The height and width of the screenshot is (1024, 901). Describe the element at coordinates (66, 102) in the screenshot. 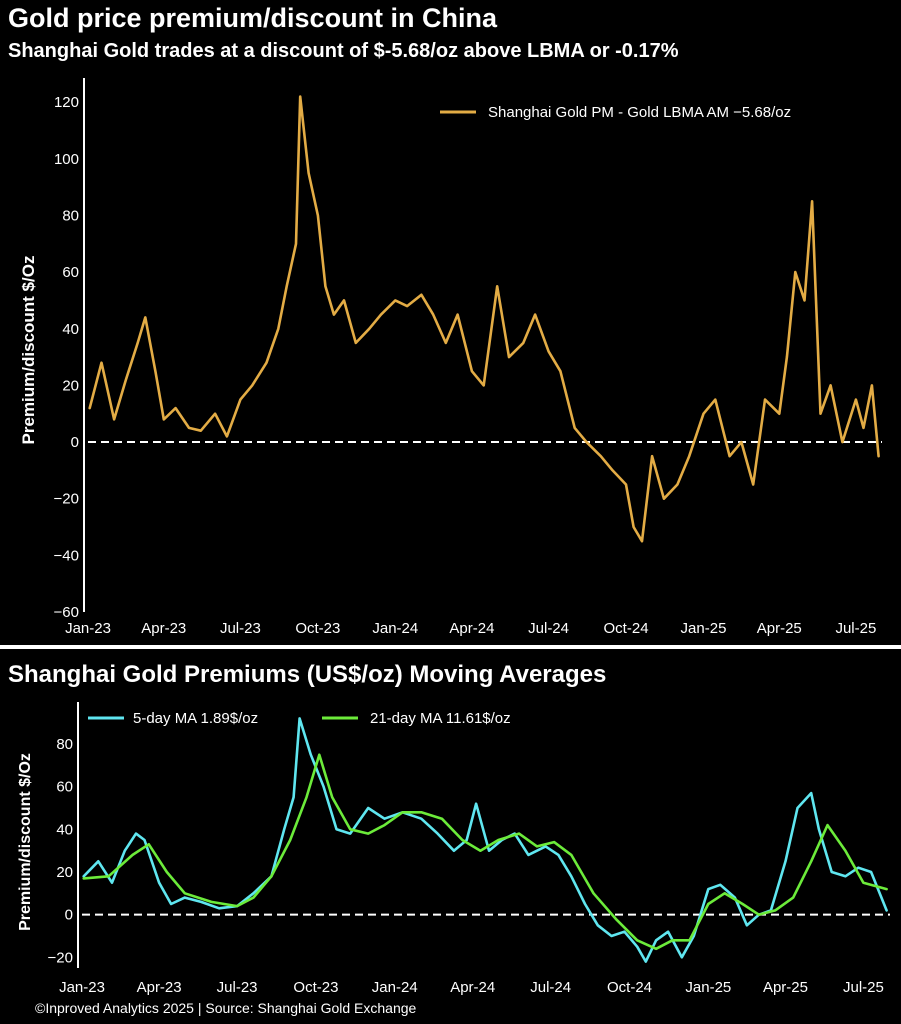

I see `y-tick-label: 120` at that location.